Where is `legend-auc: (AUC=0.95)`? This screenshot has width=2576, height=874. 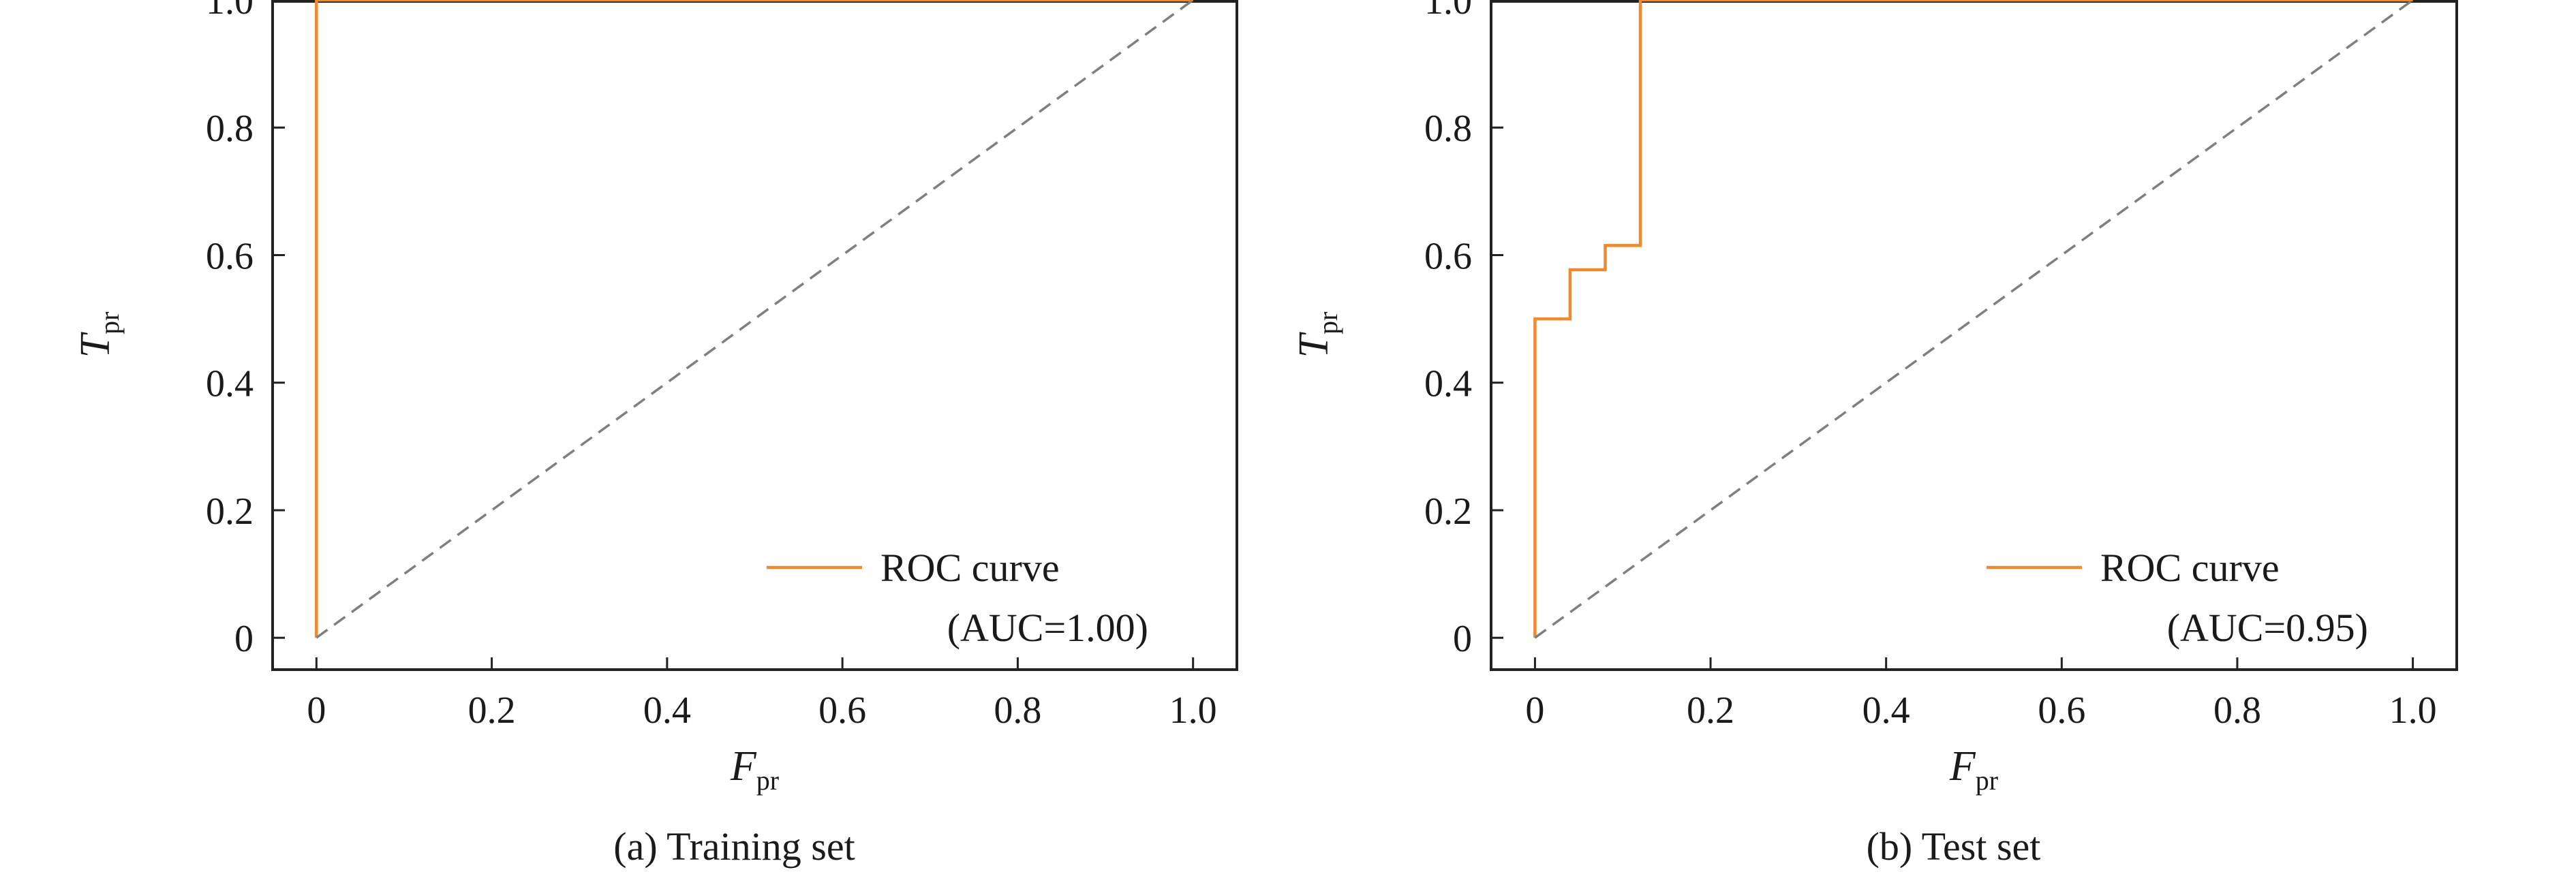 legend-auc: (AUC=0.95) is located at coordinates (2267, 628).